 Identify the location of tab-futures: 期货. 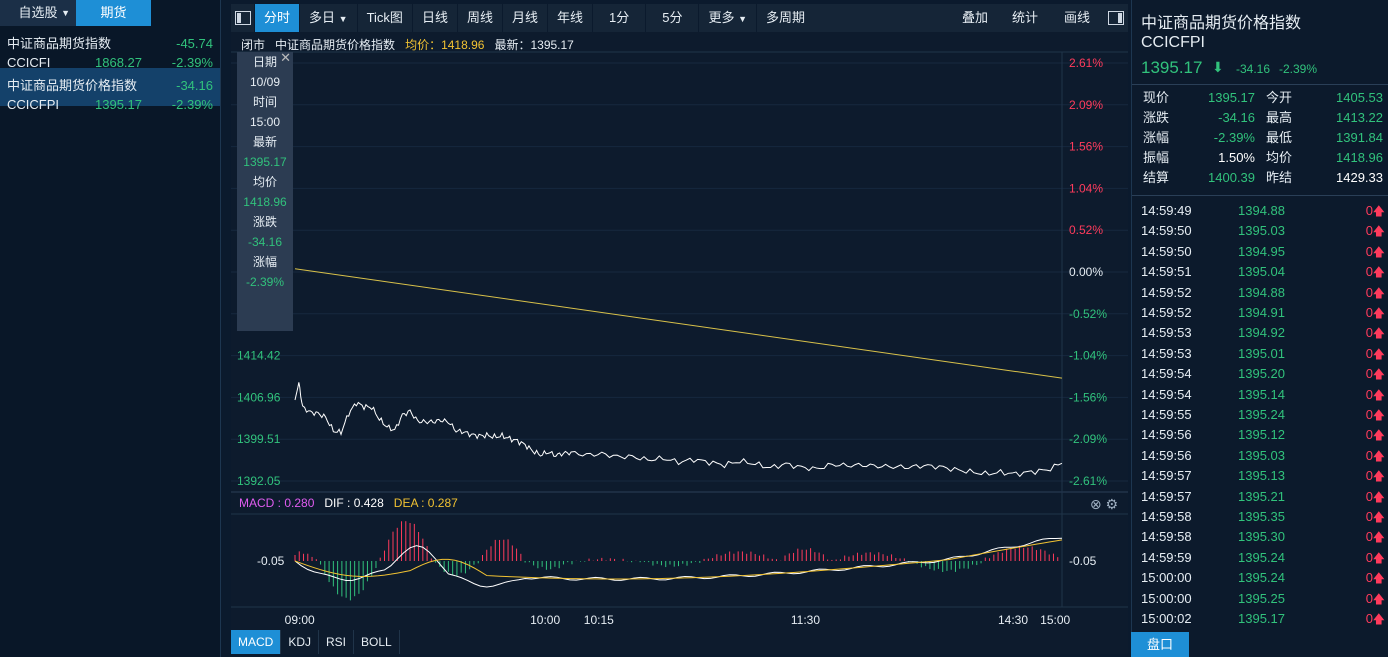
(113, 13).